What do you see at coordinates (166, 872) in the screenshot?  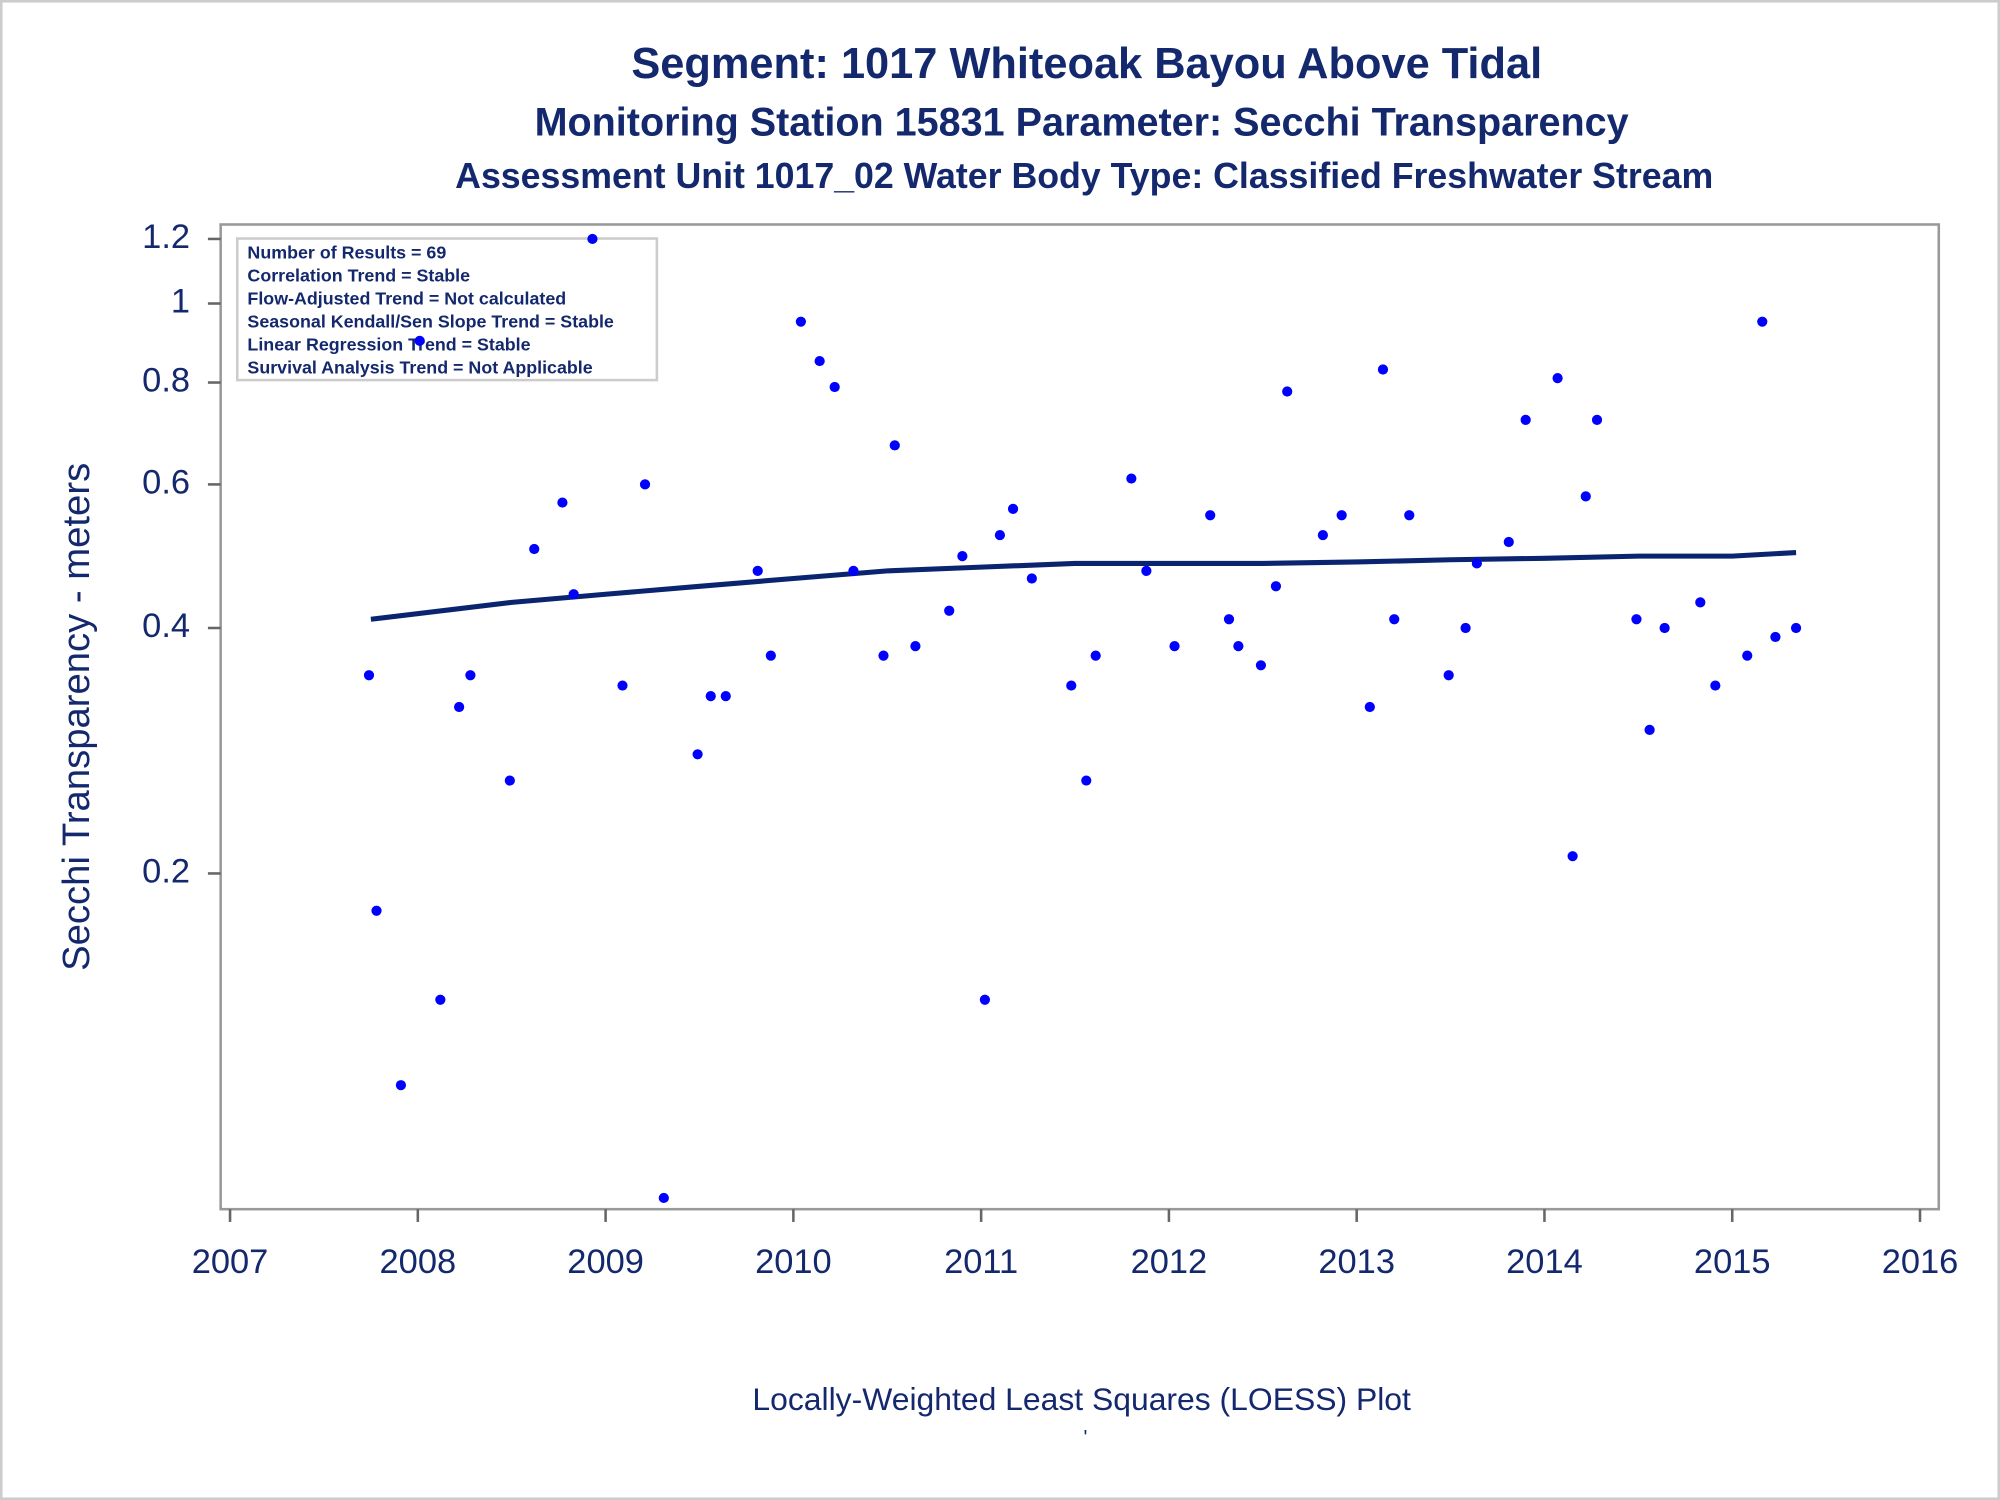 I see `y-tick-label: 0.2` at bounding box center [166, 872].